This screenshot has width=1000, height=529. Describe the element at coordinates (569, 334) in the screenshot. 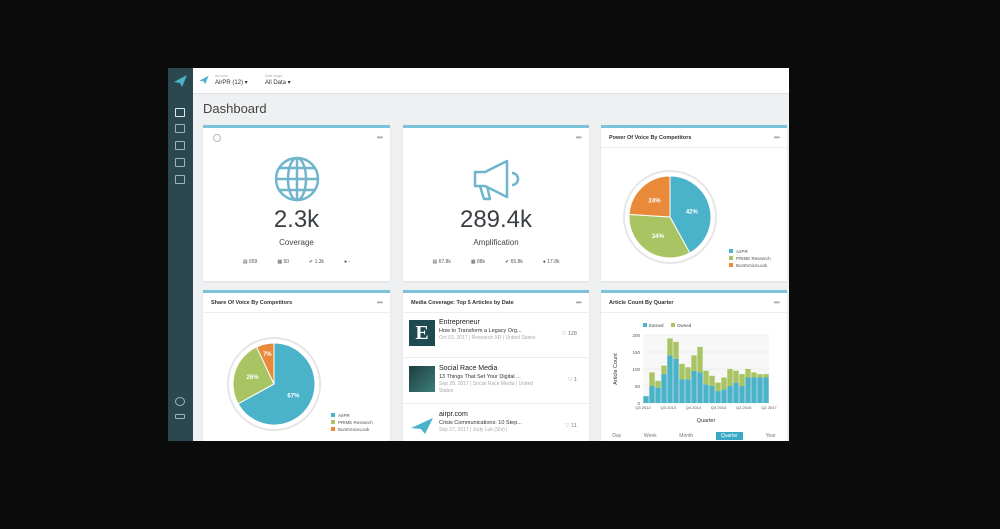

I see `article-count: ♡ 128` at that location.